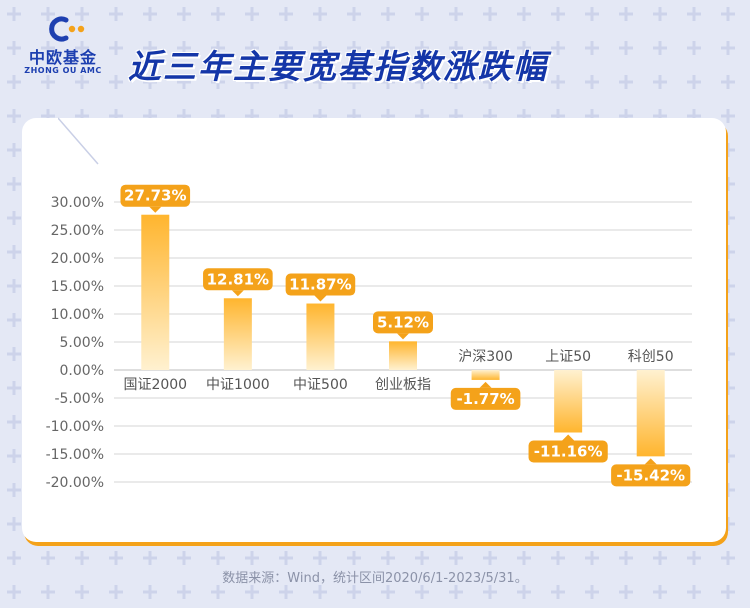  I want to click on y-tick-label: 20.00%, so click(77, 259).